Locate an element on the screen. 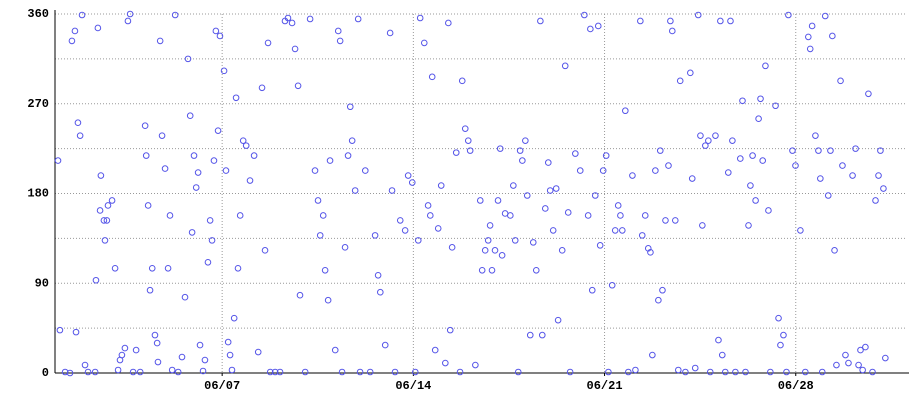 This screenshot has width=920, height=400. y-tick-label: 90 is located at coordinates (42, 283).